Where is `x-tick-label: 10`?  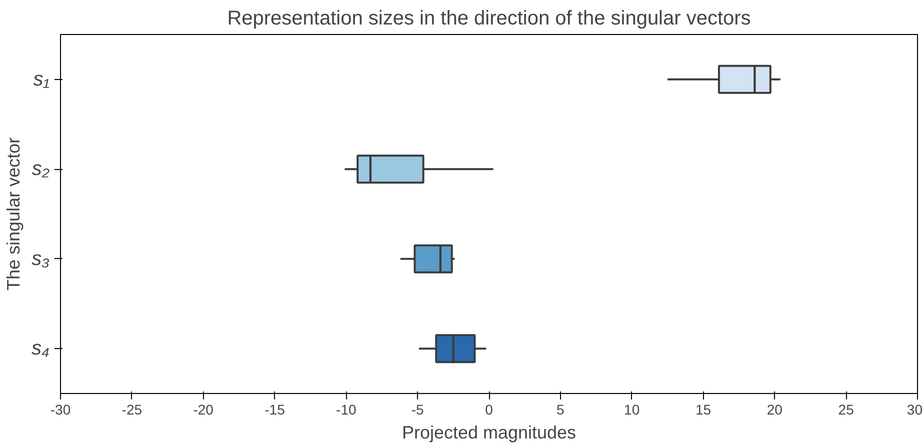
x-tick-label: 10 is located at coordinates (632, 410).